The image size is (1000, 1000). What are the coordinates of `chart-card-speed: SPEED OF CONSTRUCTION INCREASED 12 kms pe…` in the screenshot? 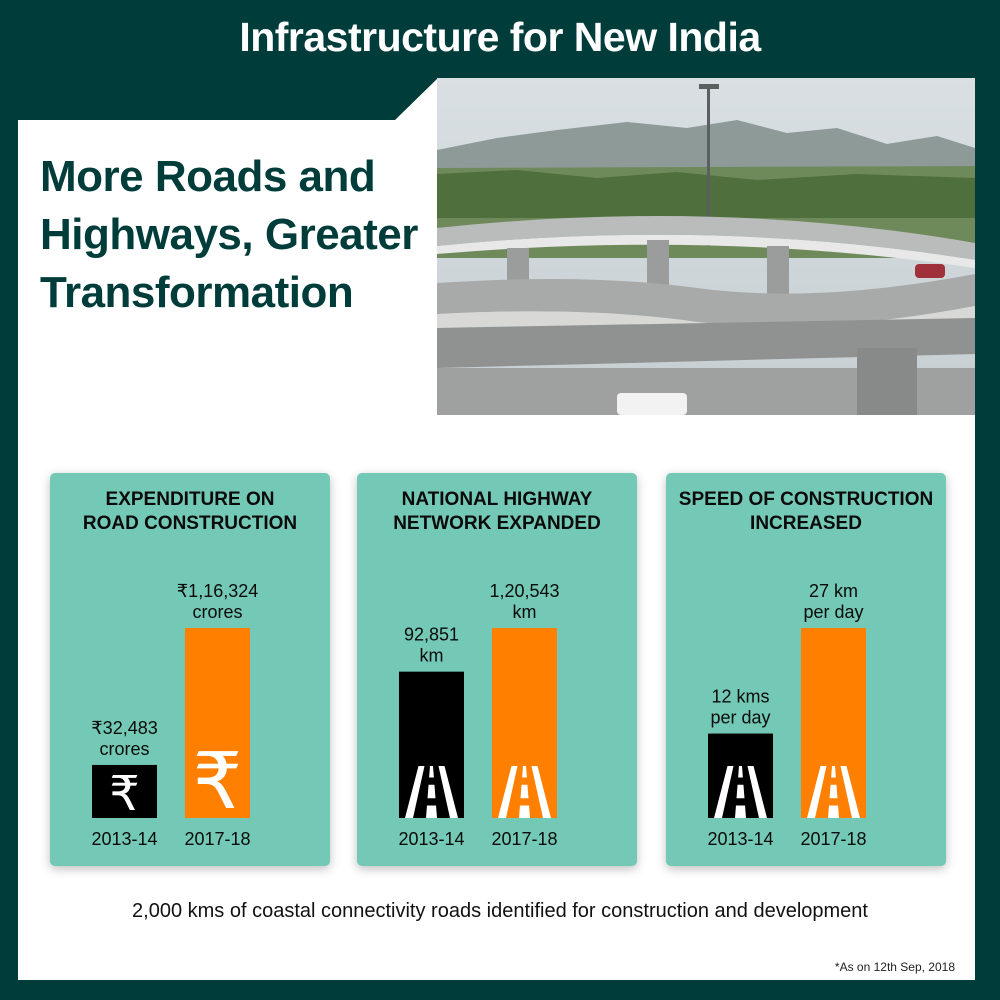 It's located at (806, 669).